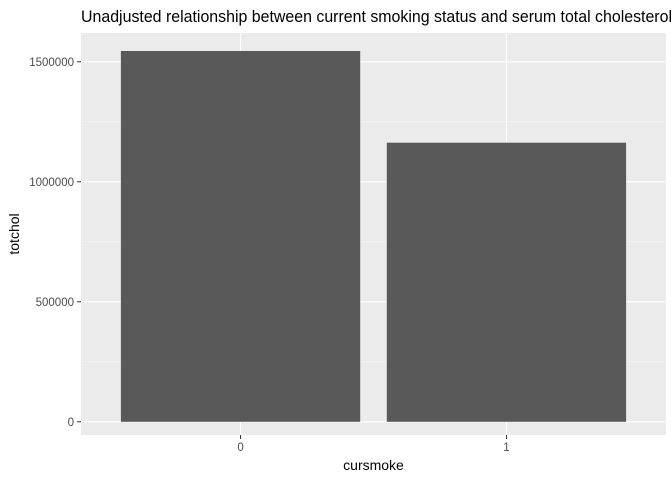  Describe the element at coordinates (71, 423) in the screenshot. I see `y-tick-label: 0` at that location.